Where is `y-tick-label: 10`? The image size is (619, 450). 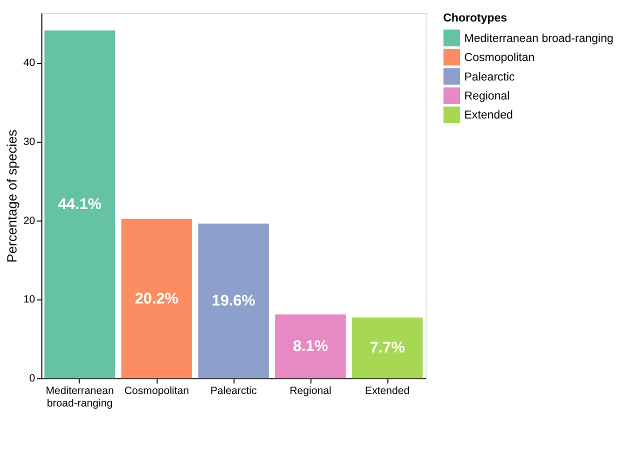 y-tick-label: 10 is located at coordinates (29, 300).